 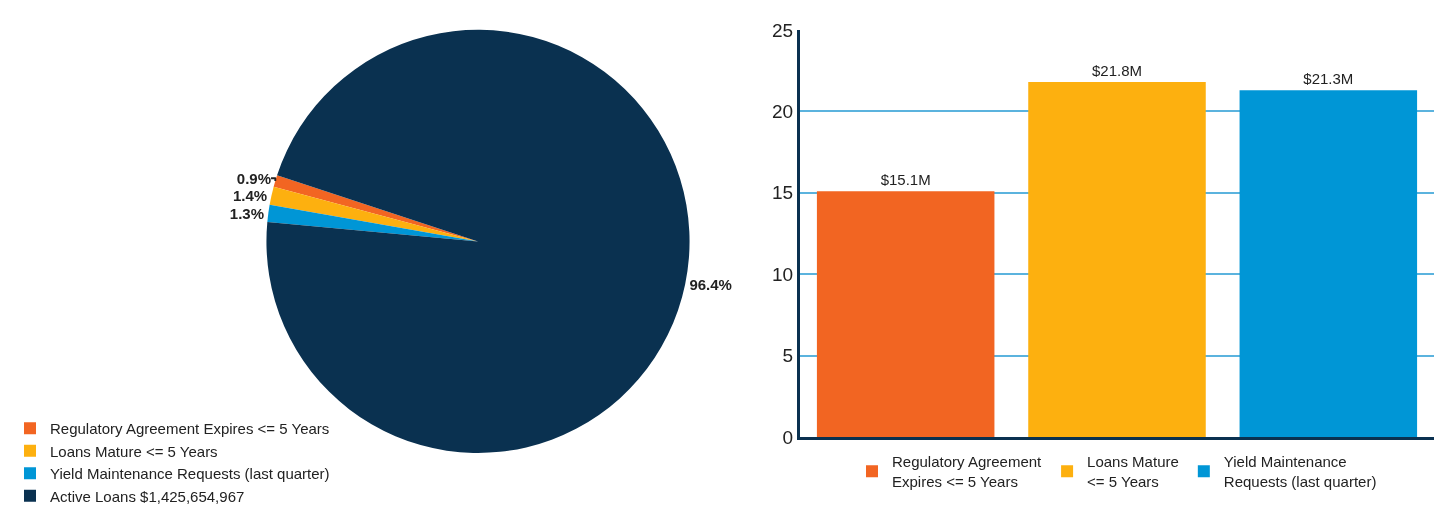 I want to click on data-label: 1.3%, so click(x=247, y=213).